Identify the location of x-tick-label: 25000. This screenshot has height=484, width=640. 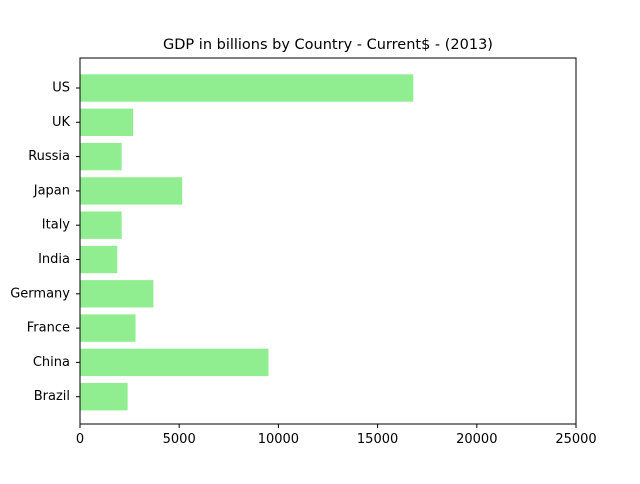
(575, 439).